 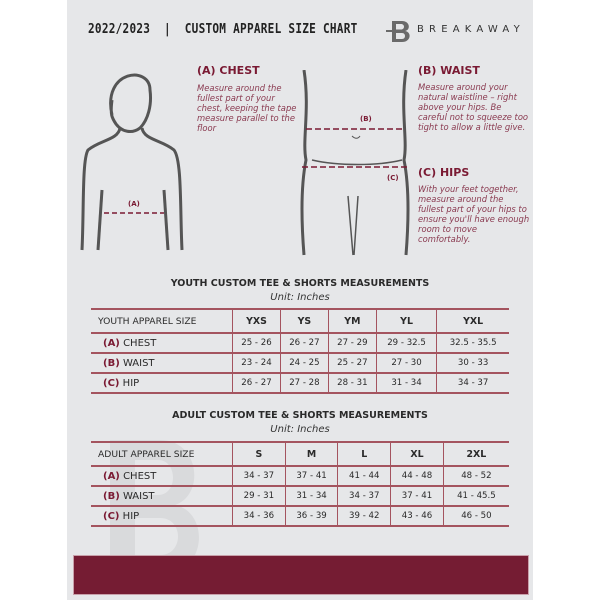 What do you see at coordinates (417, 516) in the screenshot?
I see `table-cell: 43 - 46` at bounding box center [417, 516].